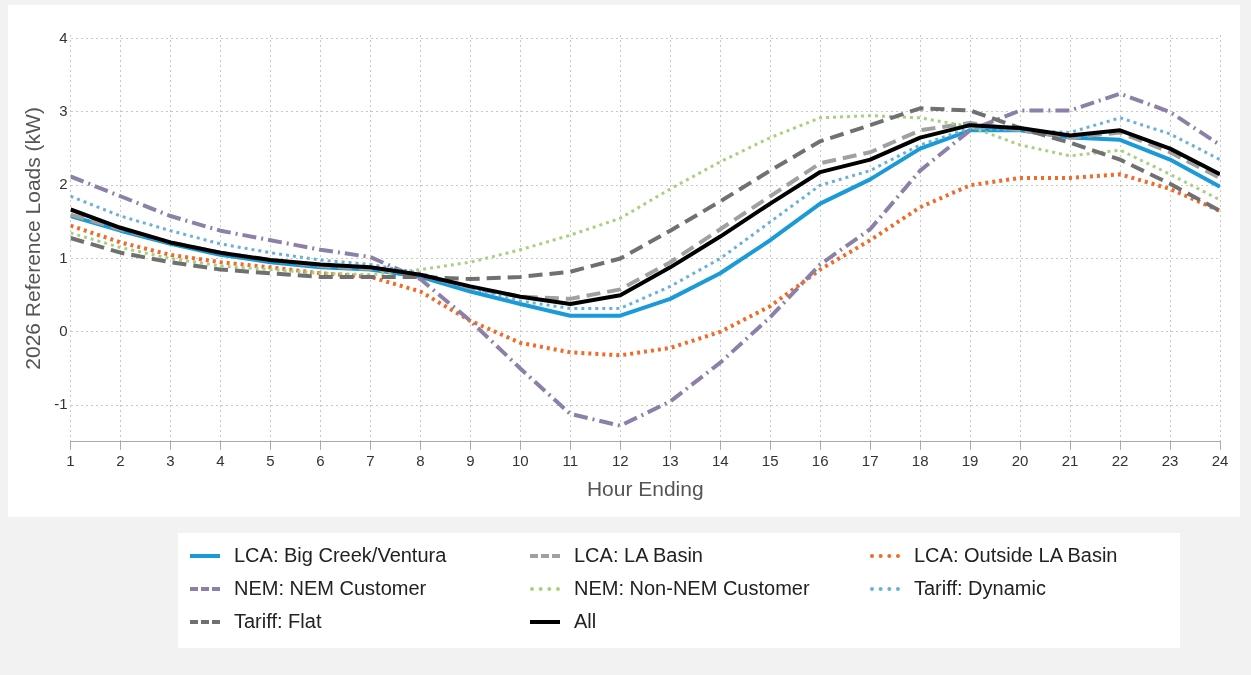 This screenshot has width=1251, height=675. I want to click on x-tick-label: 4, so click(220, 460).